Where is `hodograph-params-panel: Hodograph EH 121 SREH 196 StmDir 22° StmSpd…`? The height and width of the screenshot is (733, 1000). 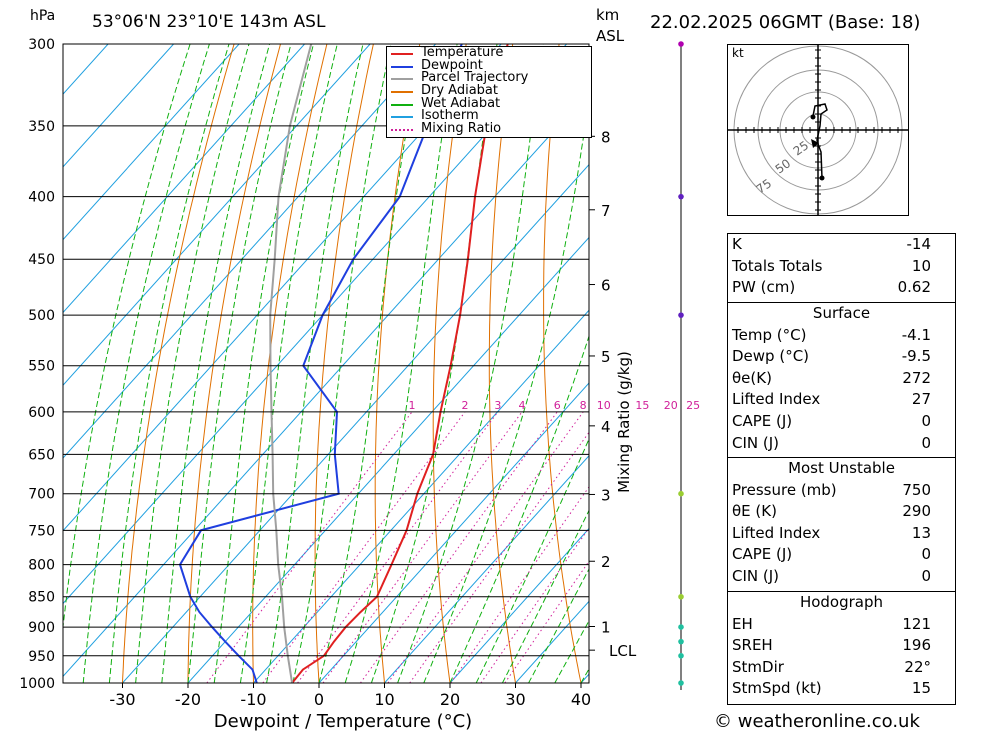
hodograph-params-panel: Hodograph EH 121 SREH 196 StmDir 22° StmSpd… is located at coordinates (841, 648).